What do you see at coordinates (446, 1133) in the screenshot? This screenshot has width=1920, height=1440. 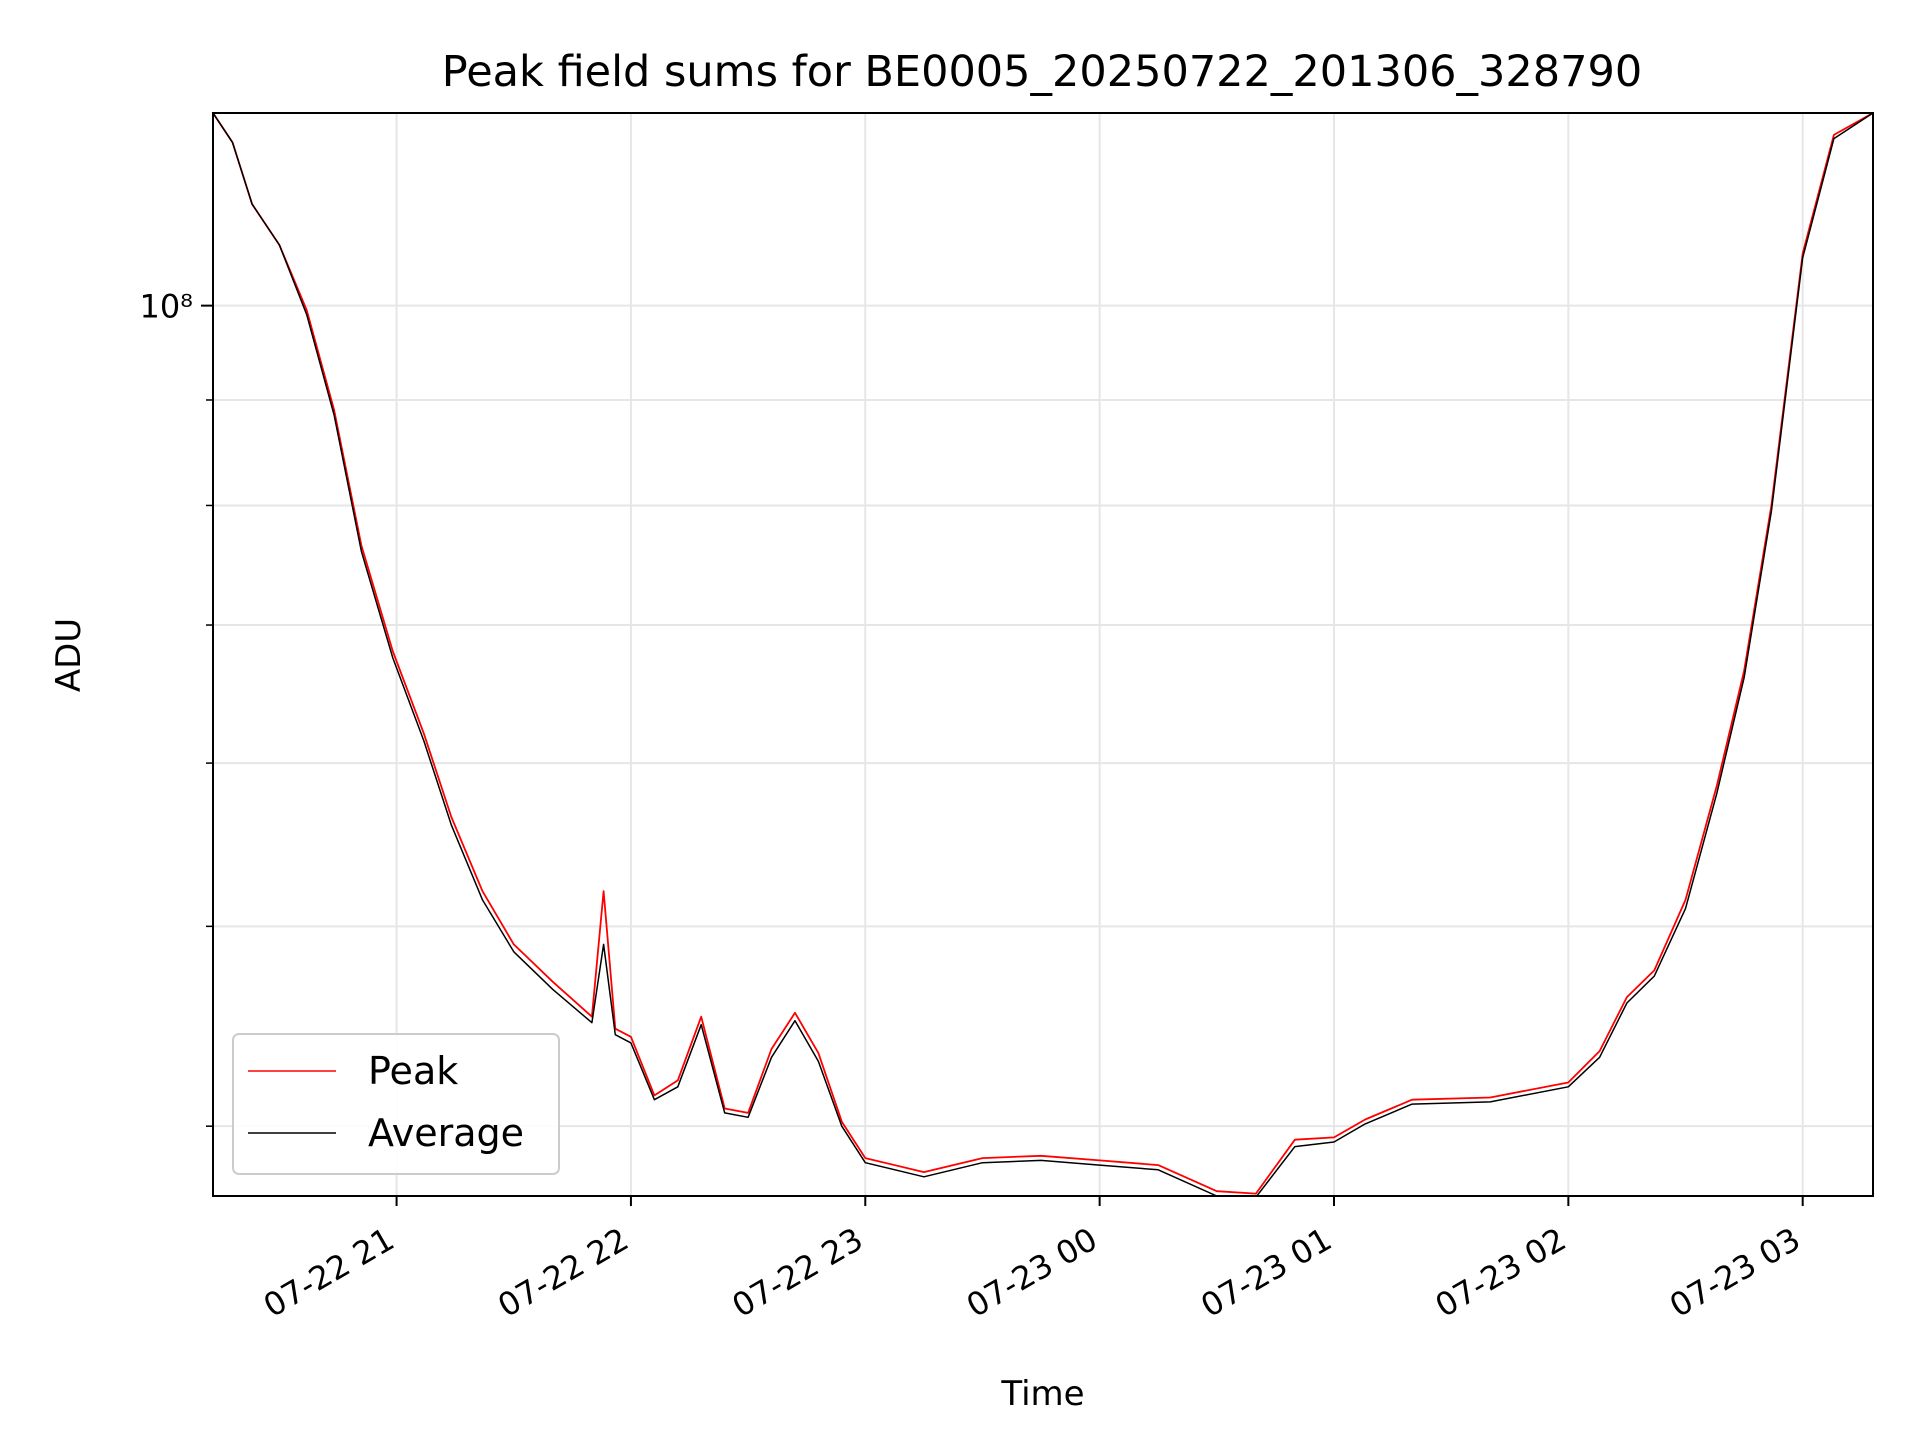 I see `legend-label-average: Average` at bounding box center [446, 1133].